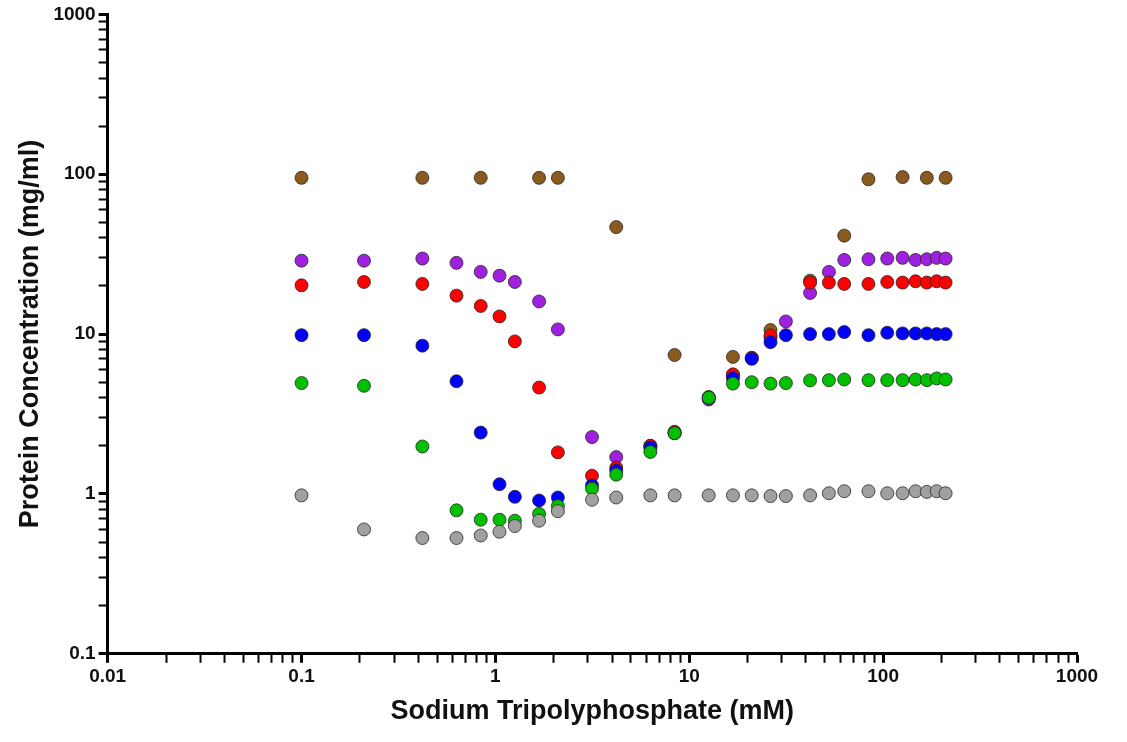 The width and height of the screenshot is (1127, 742). Describe the element at coordinates (108, 676) in the screenshot. I see `x-tick-label: 0.01` at that location.